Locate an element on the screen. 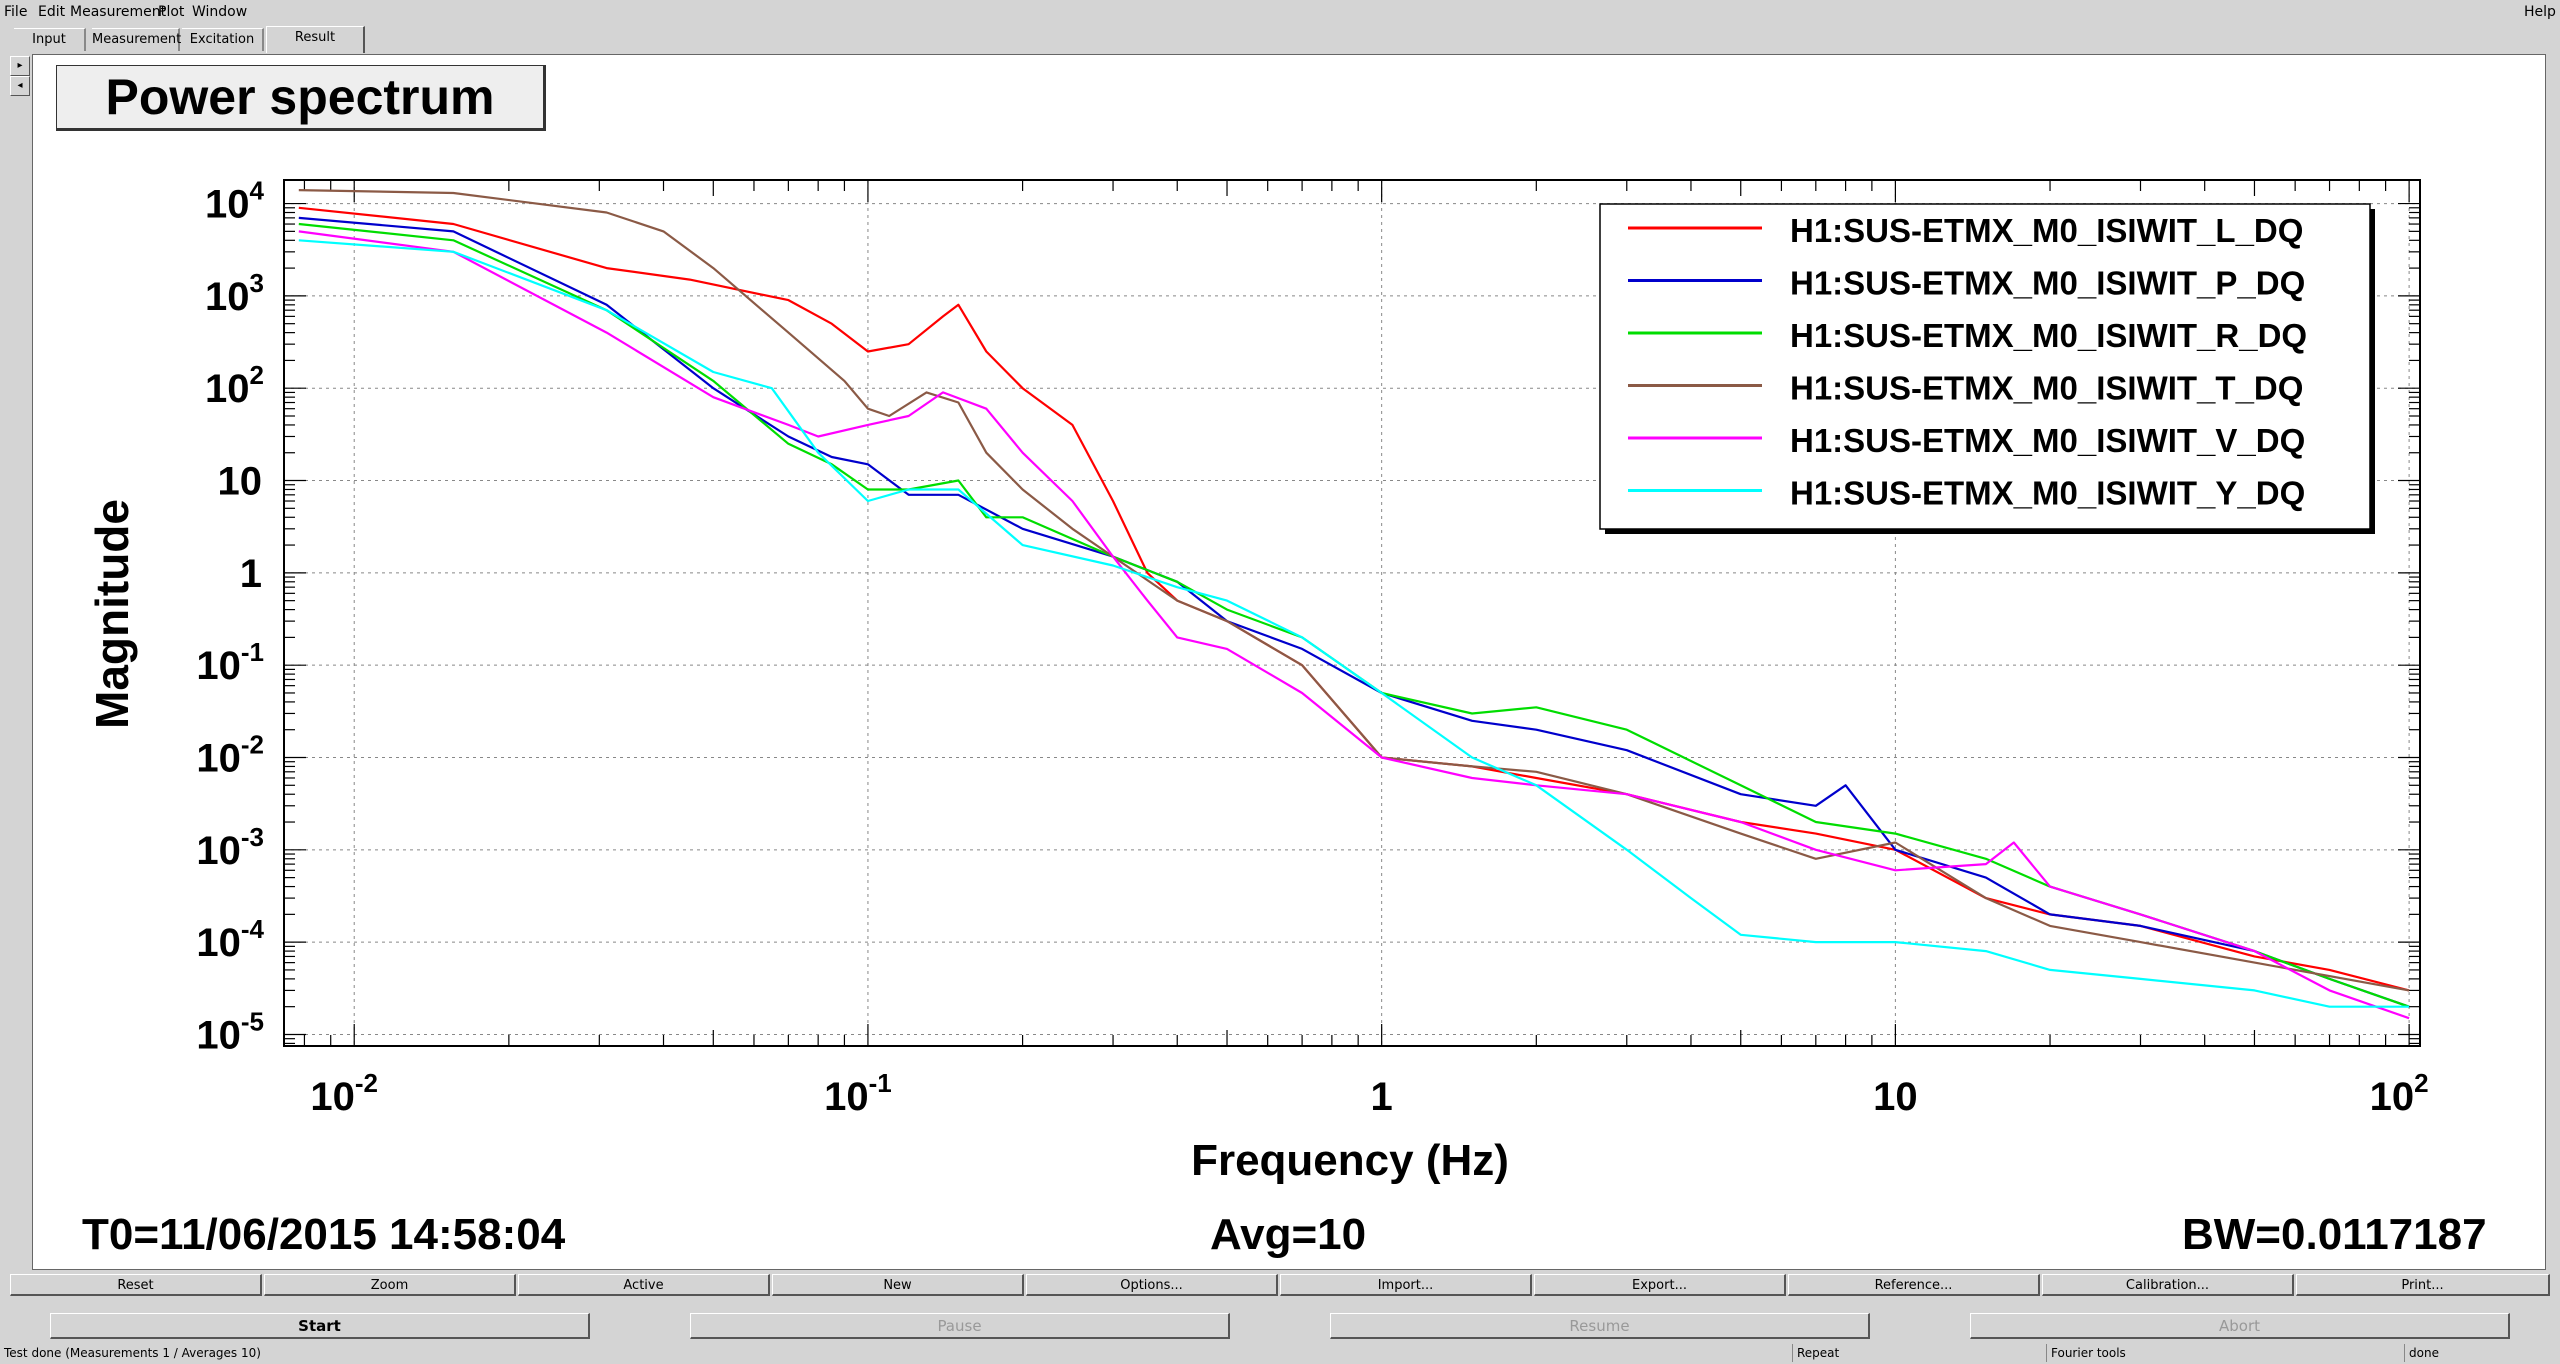  expand-arrow-icon: ▸ is located at coordinates (20, 66).